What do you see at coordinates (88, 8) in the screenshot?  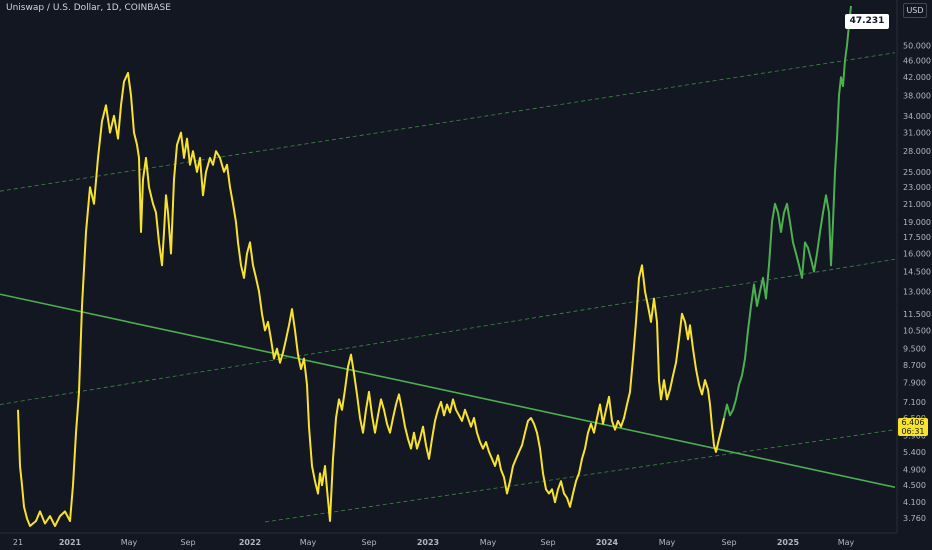 I see `chart-title: Uniswap / U.S. Dollar, 1D, COINBASE` at bounding box center [88, 8].